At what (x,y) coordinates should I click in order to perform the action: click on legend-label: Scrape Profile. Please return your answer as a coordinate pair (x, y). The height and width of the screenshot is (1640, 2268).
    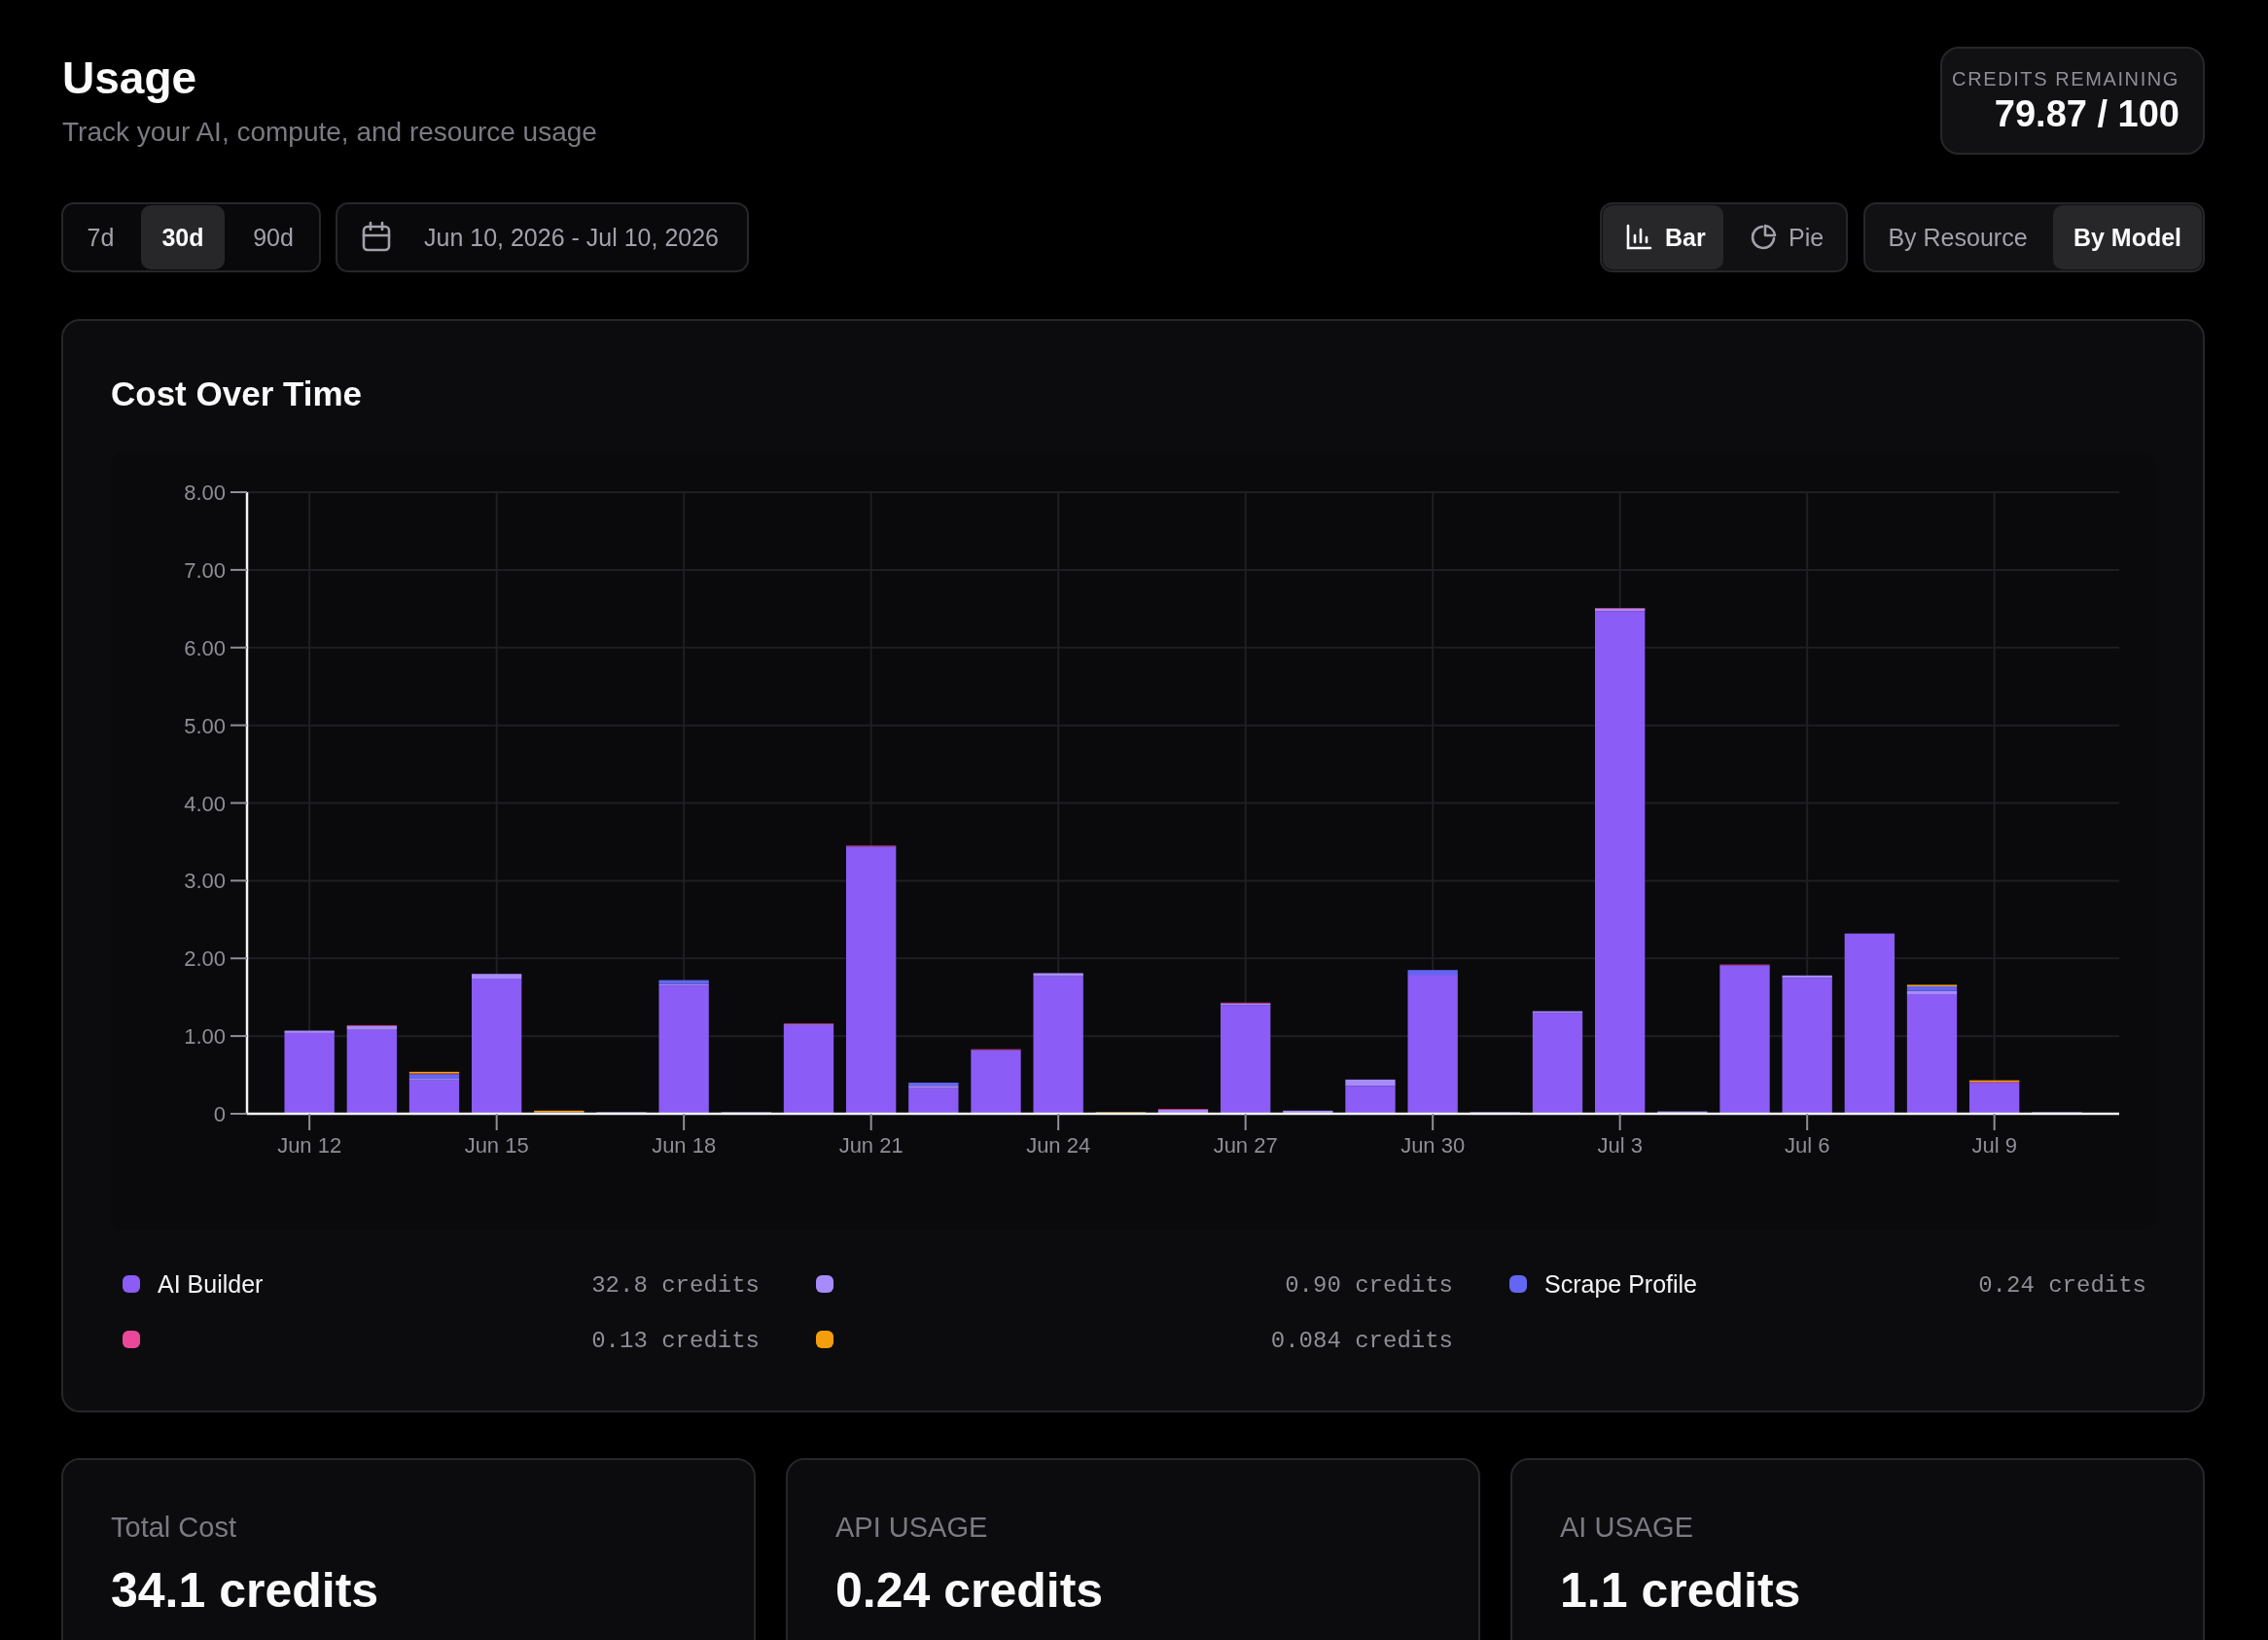
    Looking at the image, I should click on (1621, 1284).